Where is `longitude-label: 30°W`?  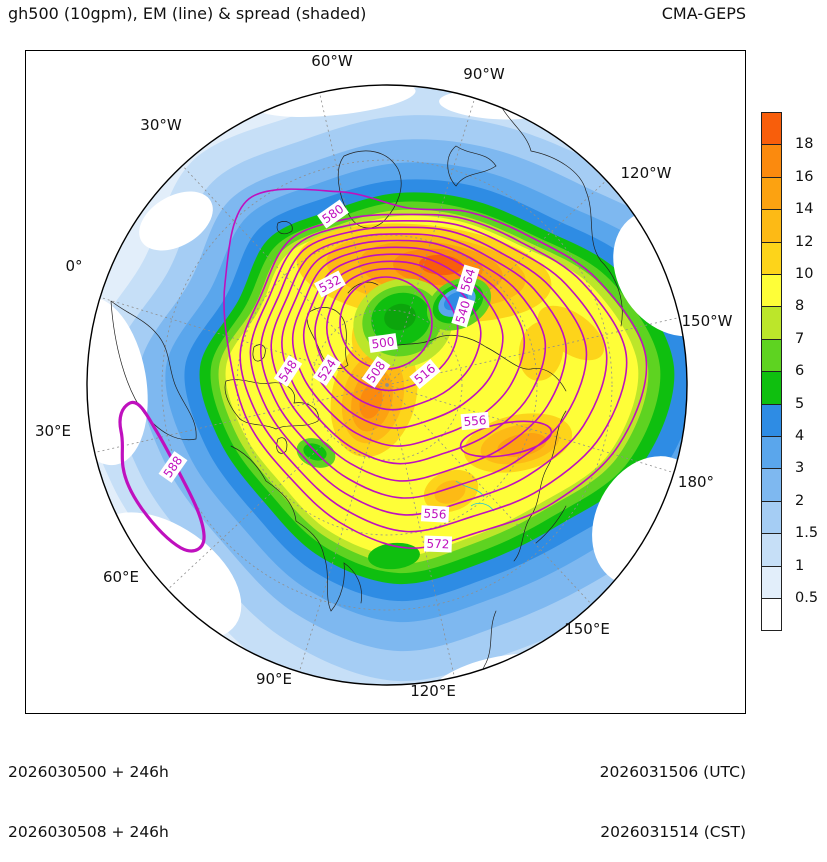
longitude-label: 30°W is located at coordinates (161, 125).